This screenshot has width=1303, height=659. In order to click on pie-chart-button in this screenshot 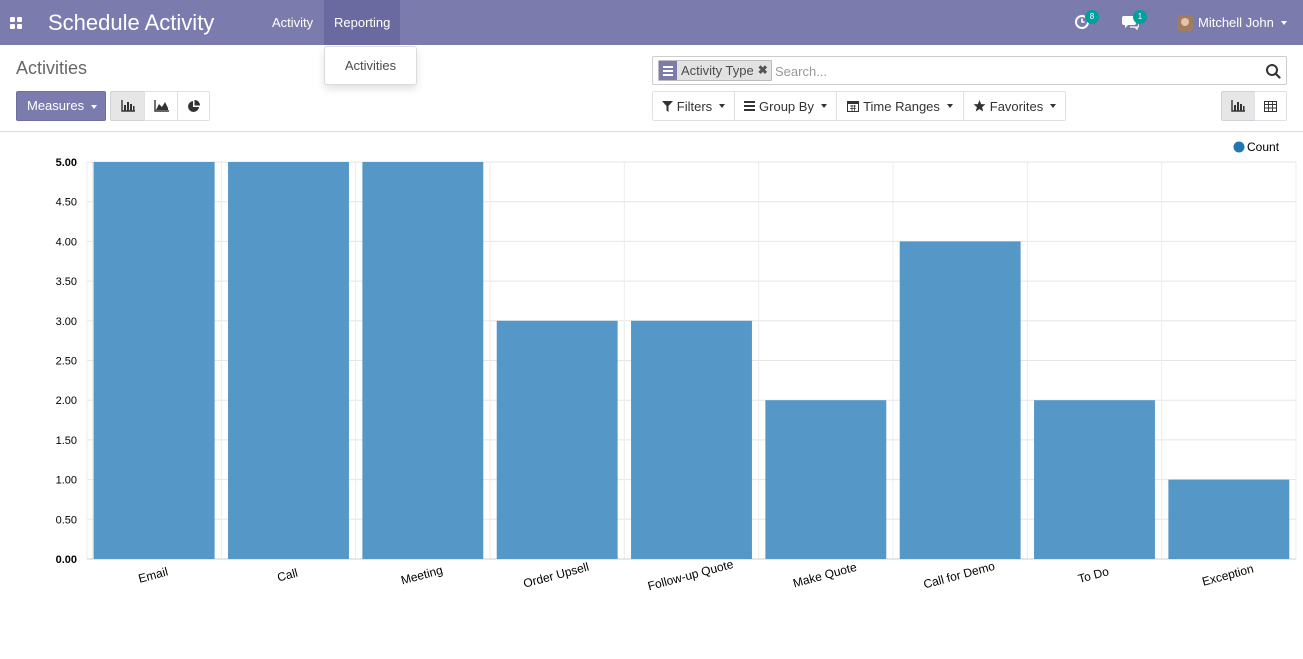, I will do `click(193, 106)`.